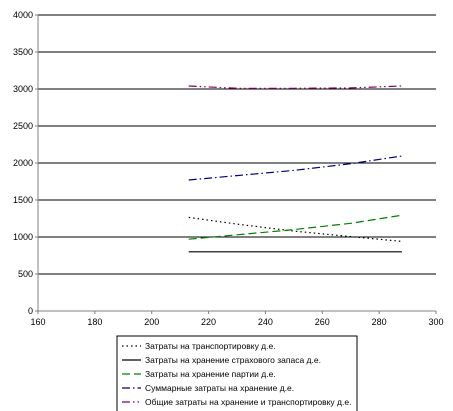 The image size is (453, 411). I want to click on y-tick-label: 3000, so click(23, 89).